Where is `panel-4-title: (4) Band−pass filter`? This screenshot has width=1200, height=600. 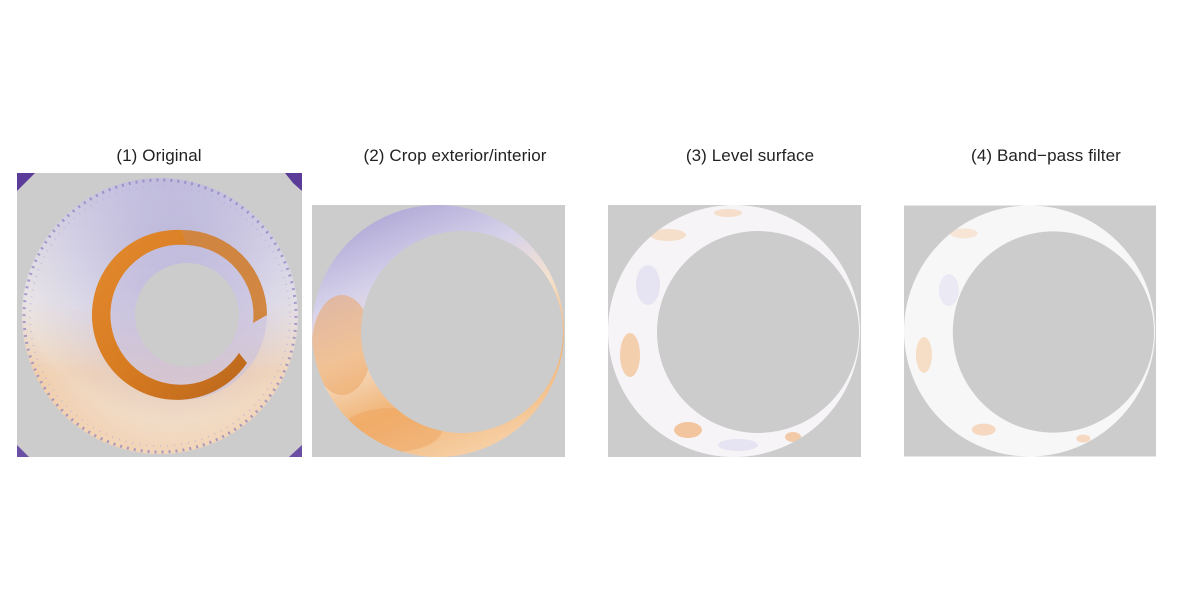 panel-4-title: (4) Band−pass filter is located at coordinates (1046, 155).